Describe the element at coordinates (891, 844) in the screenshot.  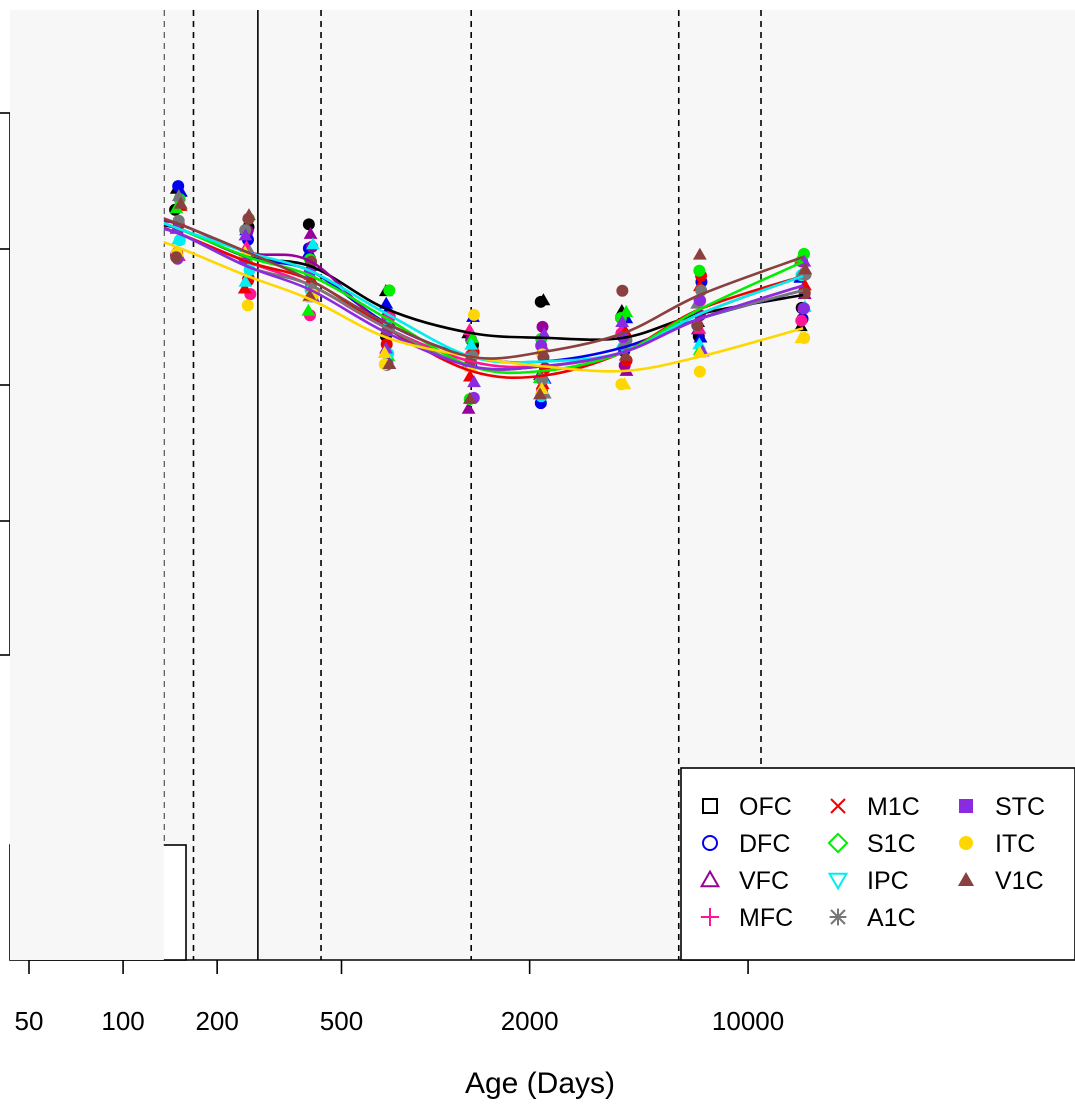
I see `legend-label-s1c: S1C` at that location.